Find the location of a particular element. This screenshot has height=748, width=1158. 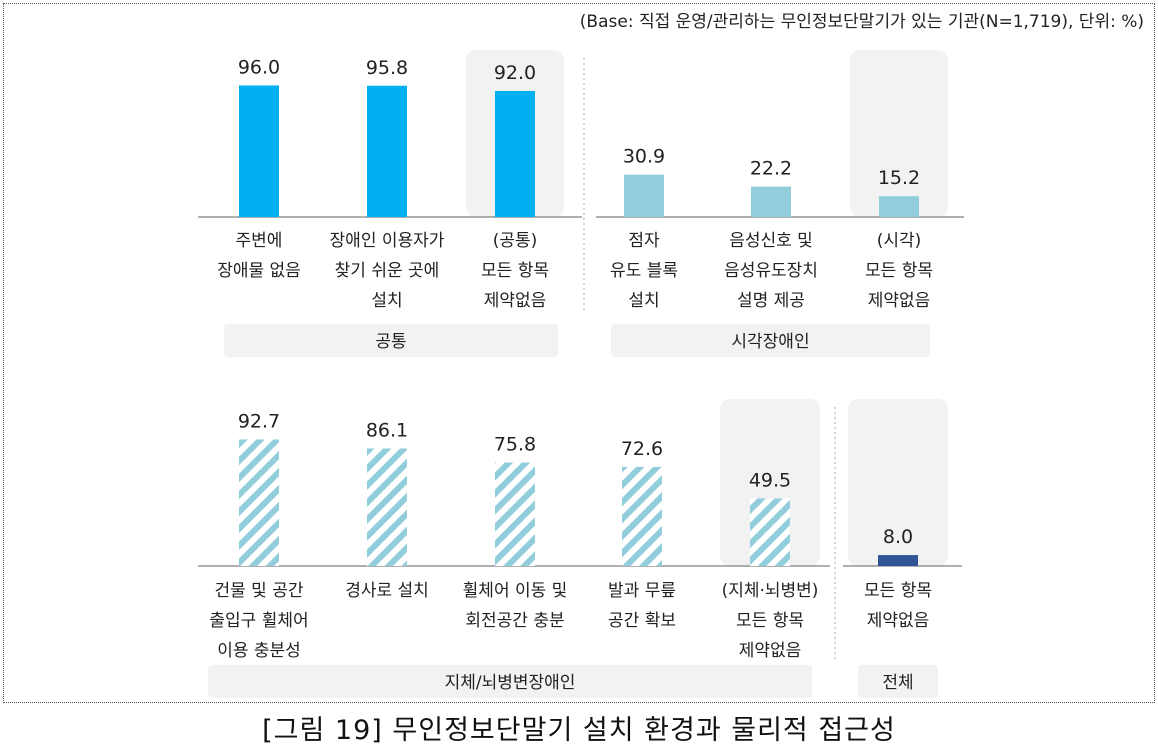

category-label: 발과 무릎 is located at coordinates (642, 591).